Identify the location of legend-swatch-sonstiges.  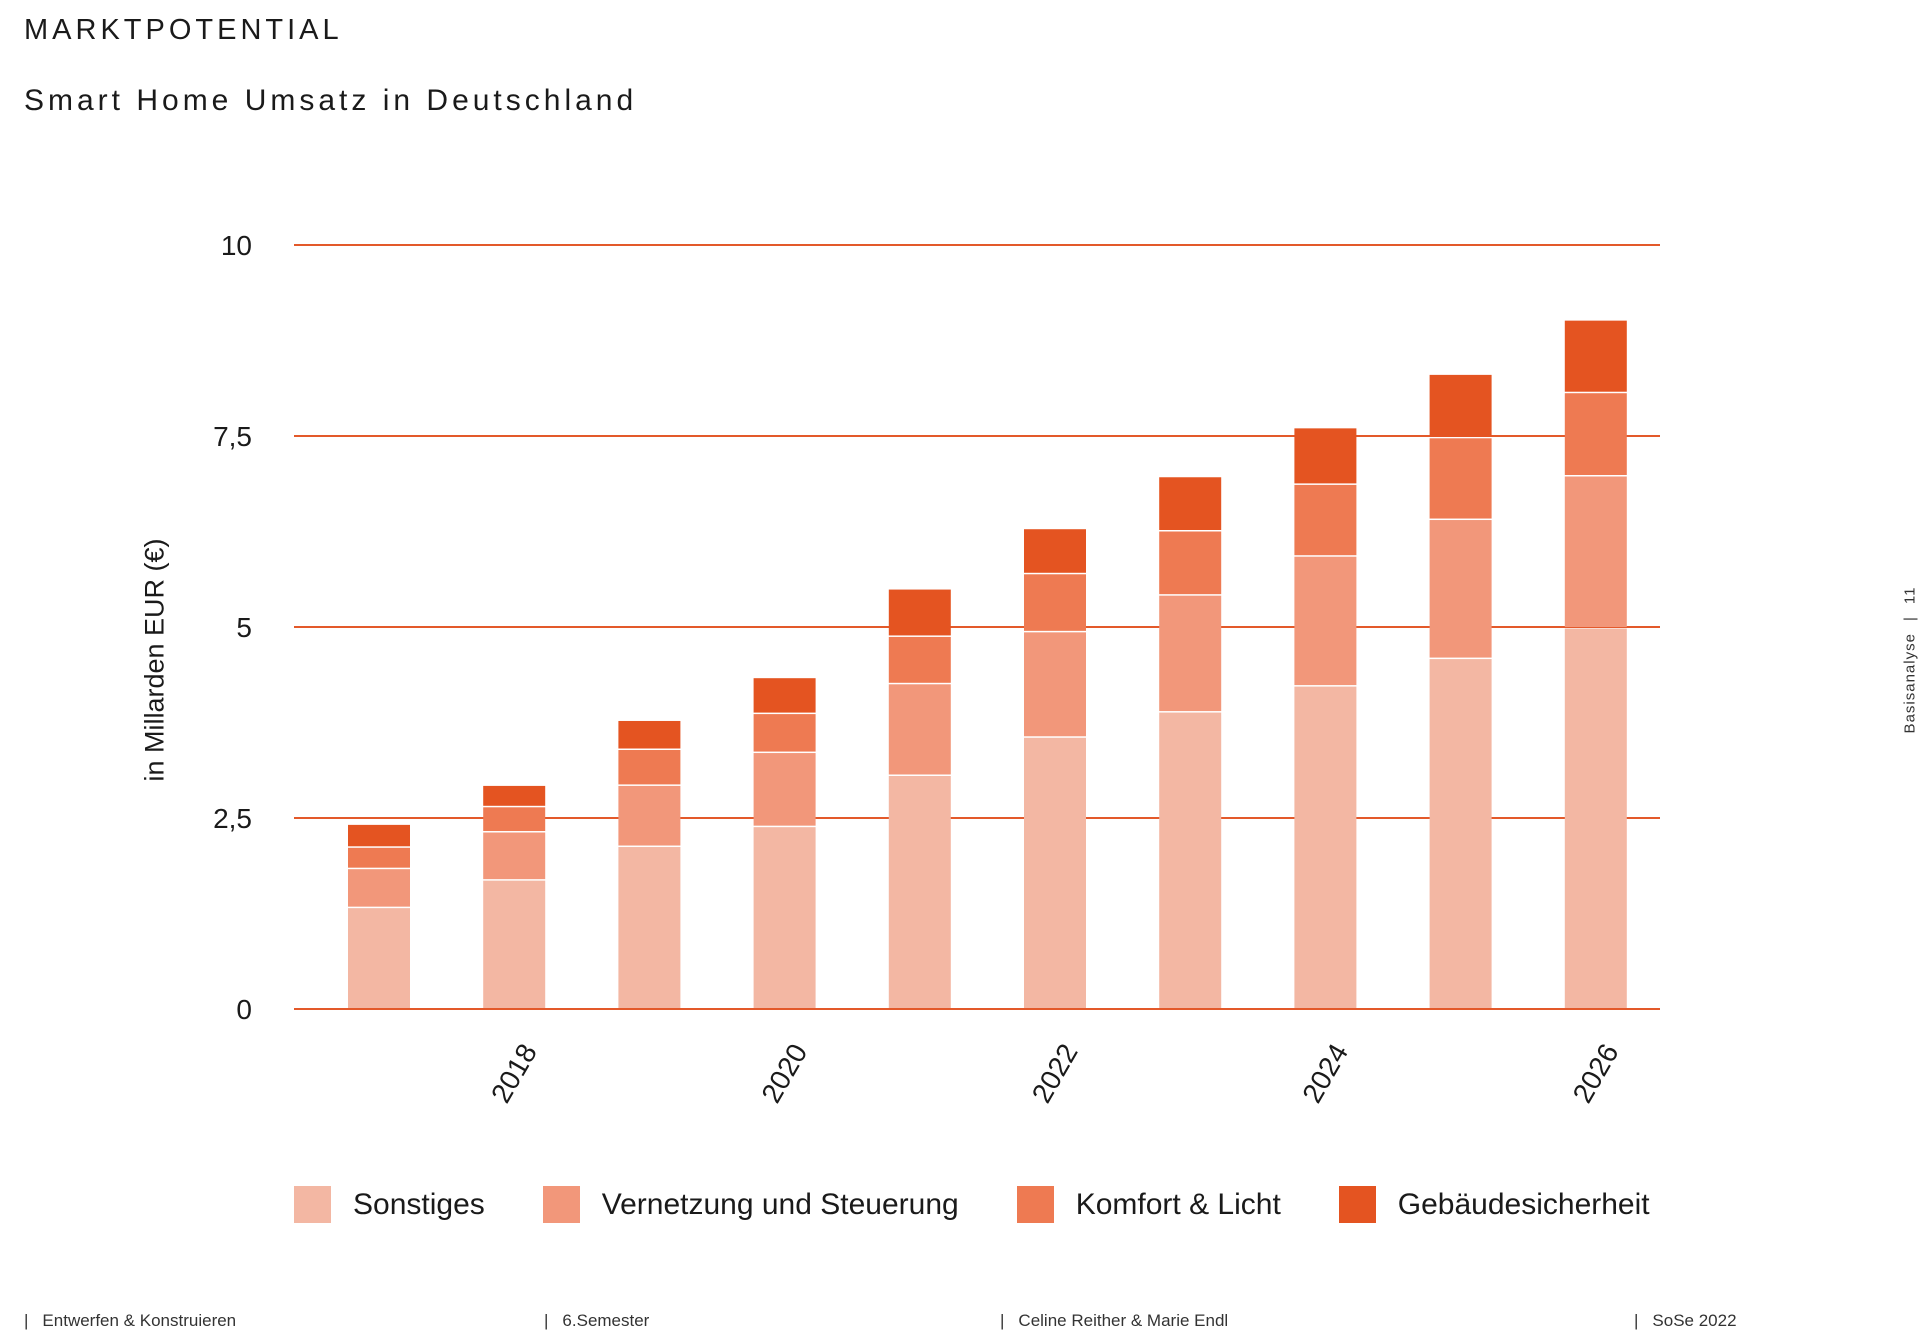
(312, 1204).